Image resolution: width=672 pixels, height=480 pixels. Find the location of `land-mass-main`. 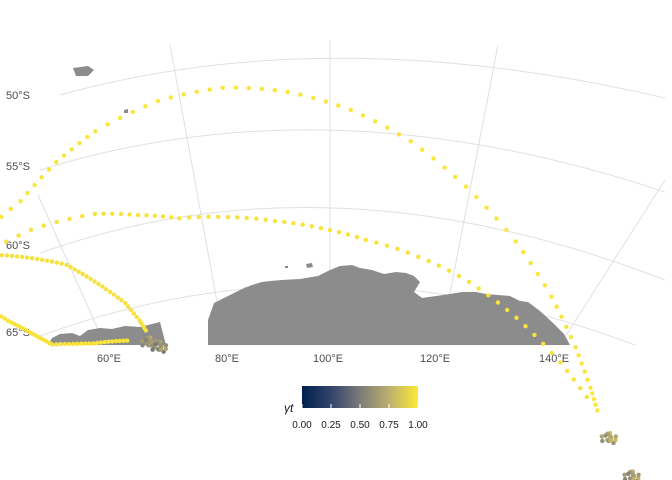

land-mass-main is located at coordinates (389, 305).